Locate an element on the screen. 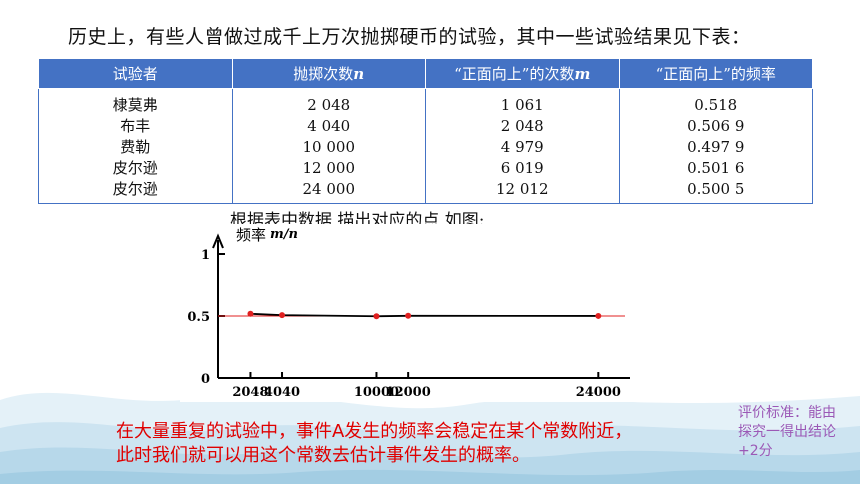 This screenshot has height=484, width=860. y-tick-label: 0 is located at coordinates (205, 379).